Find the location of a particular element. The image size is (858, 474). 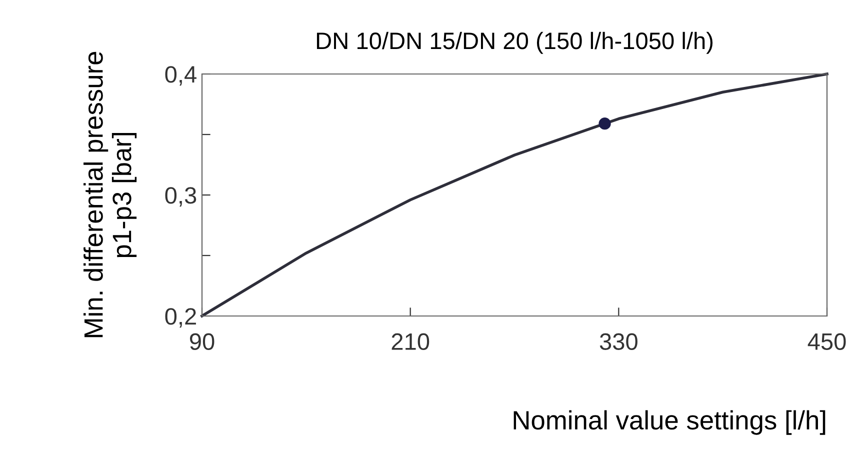

chart-title: DN 10/DN 15/DN 20 (150 l/h-1050 l/h) is located at coordinates (514, 43).